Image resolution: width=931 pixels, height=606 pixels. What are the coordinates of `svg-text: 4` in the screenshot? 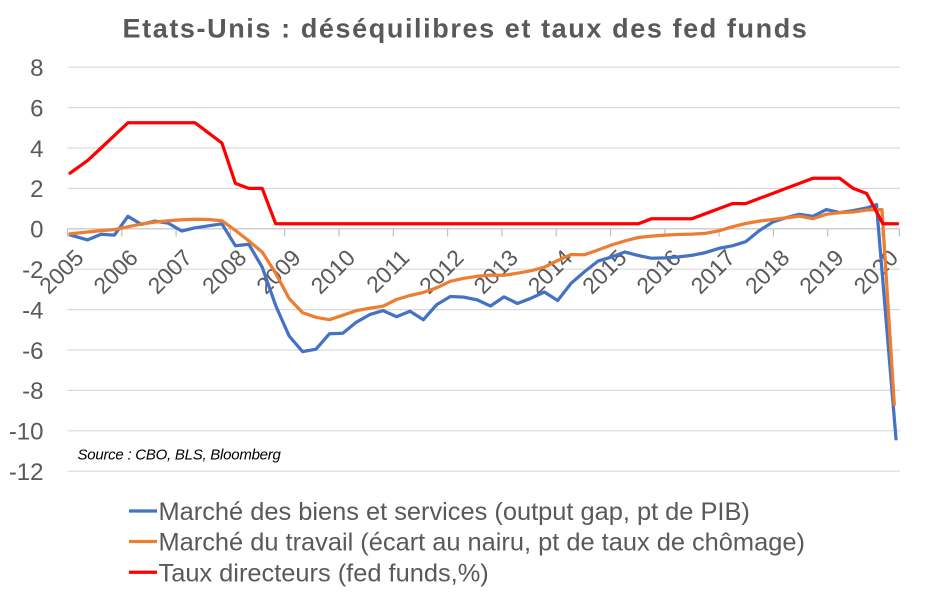 It's located at (36, 149).